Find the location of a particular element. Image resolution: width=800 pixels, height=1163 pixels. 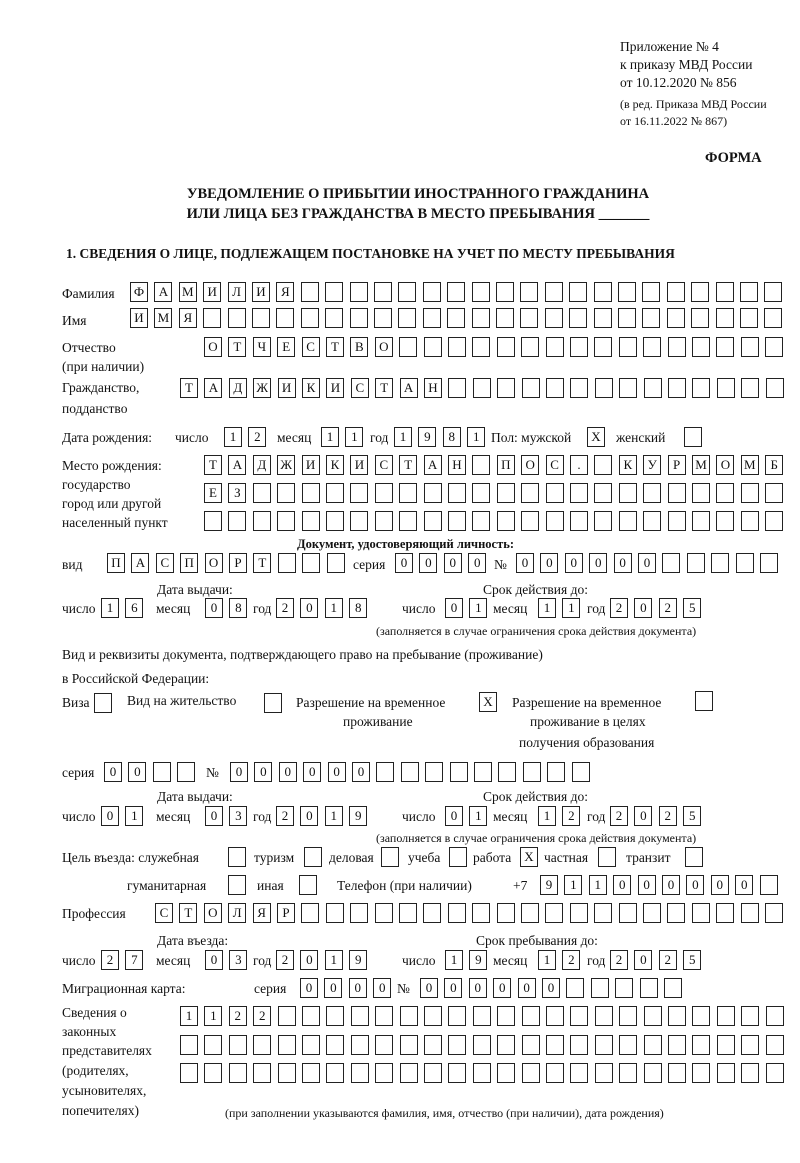

char-box: 7 is located at coordinates (134, 960).